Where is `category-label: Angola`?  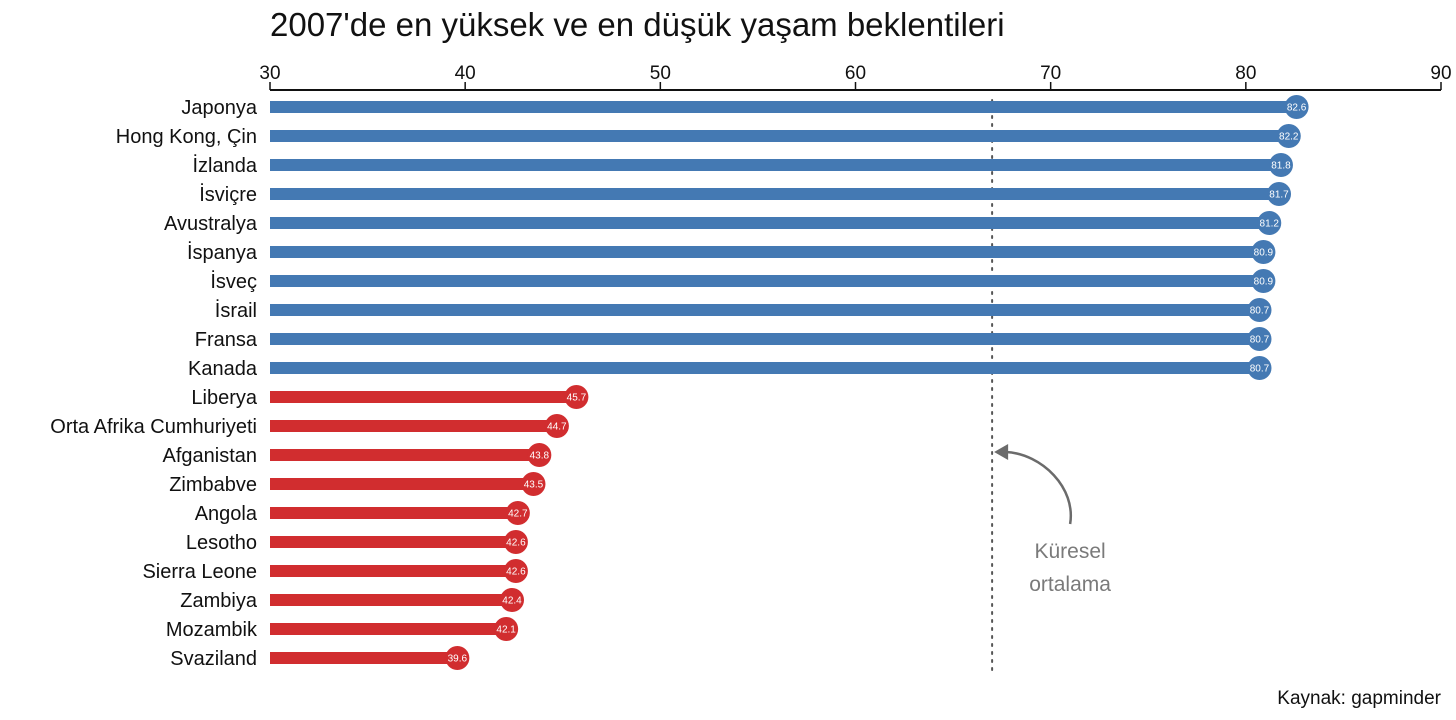 category-label: Angola is located at coordinates (226, 514).